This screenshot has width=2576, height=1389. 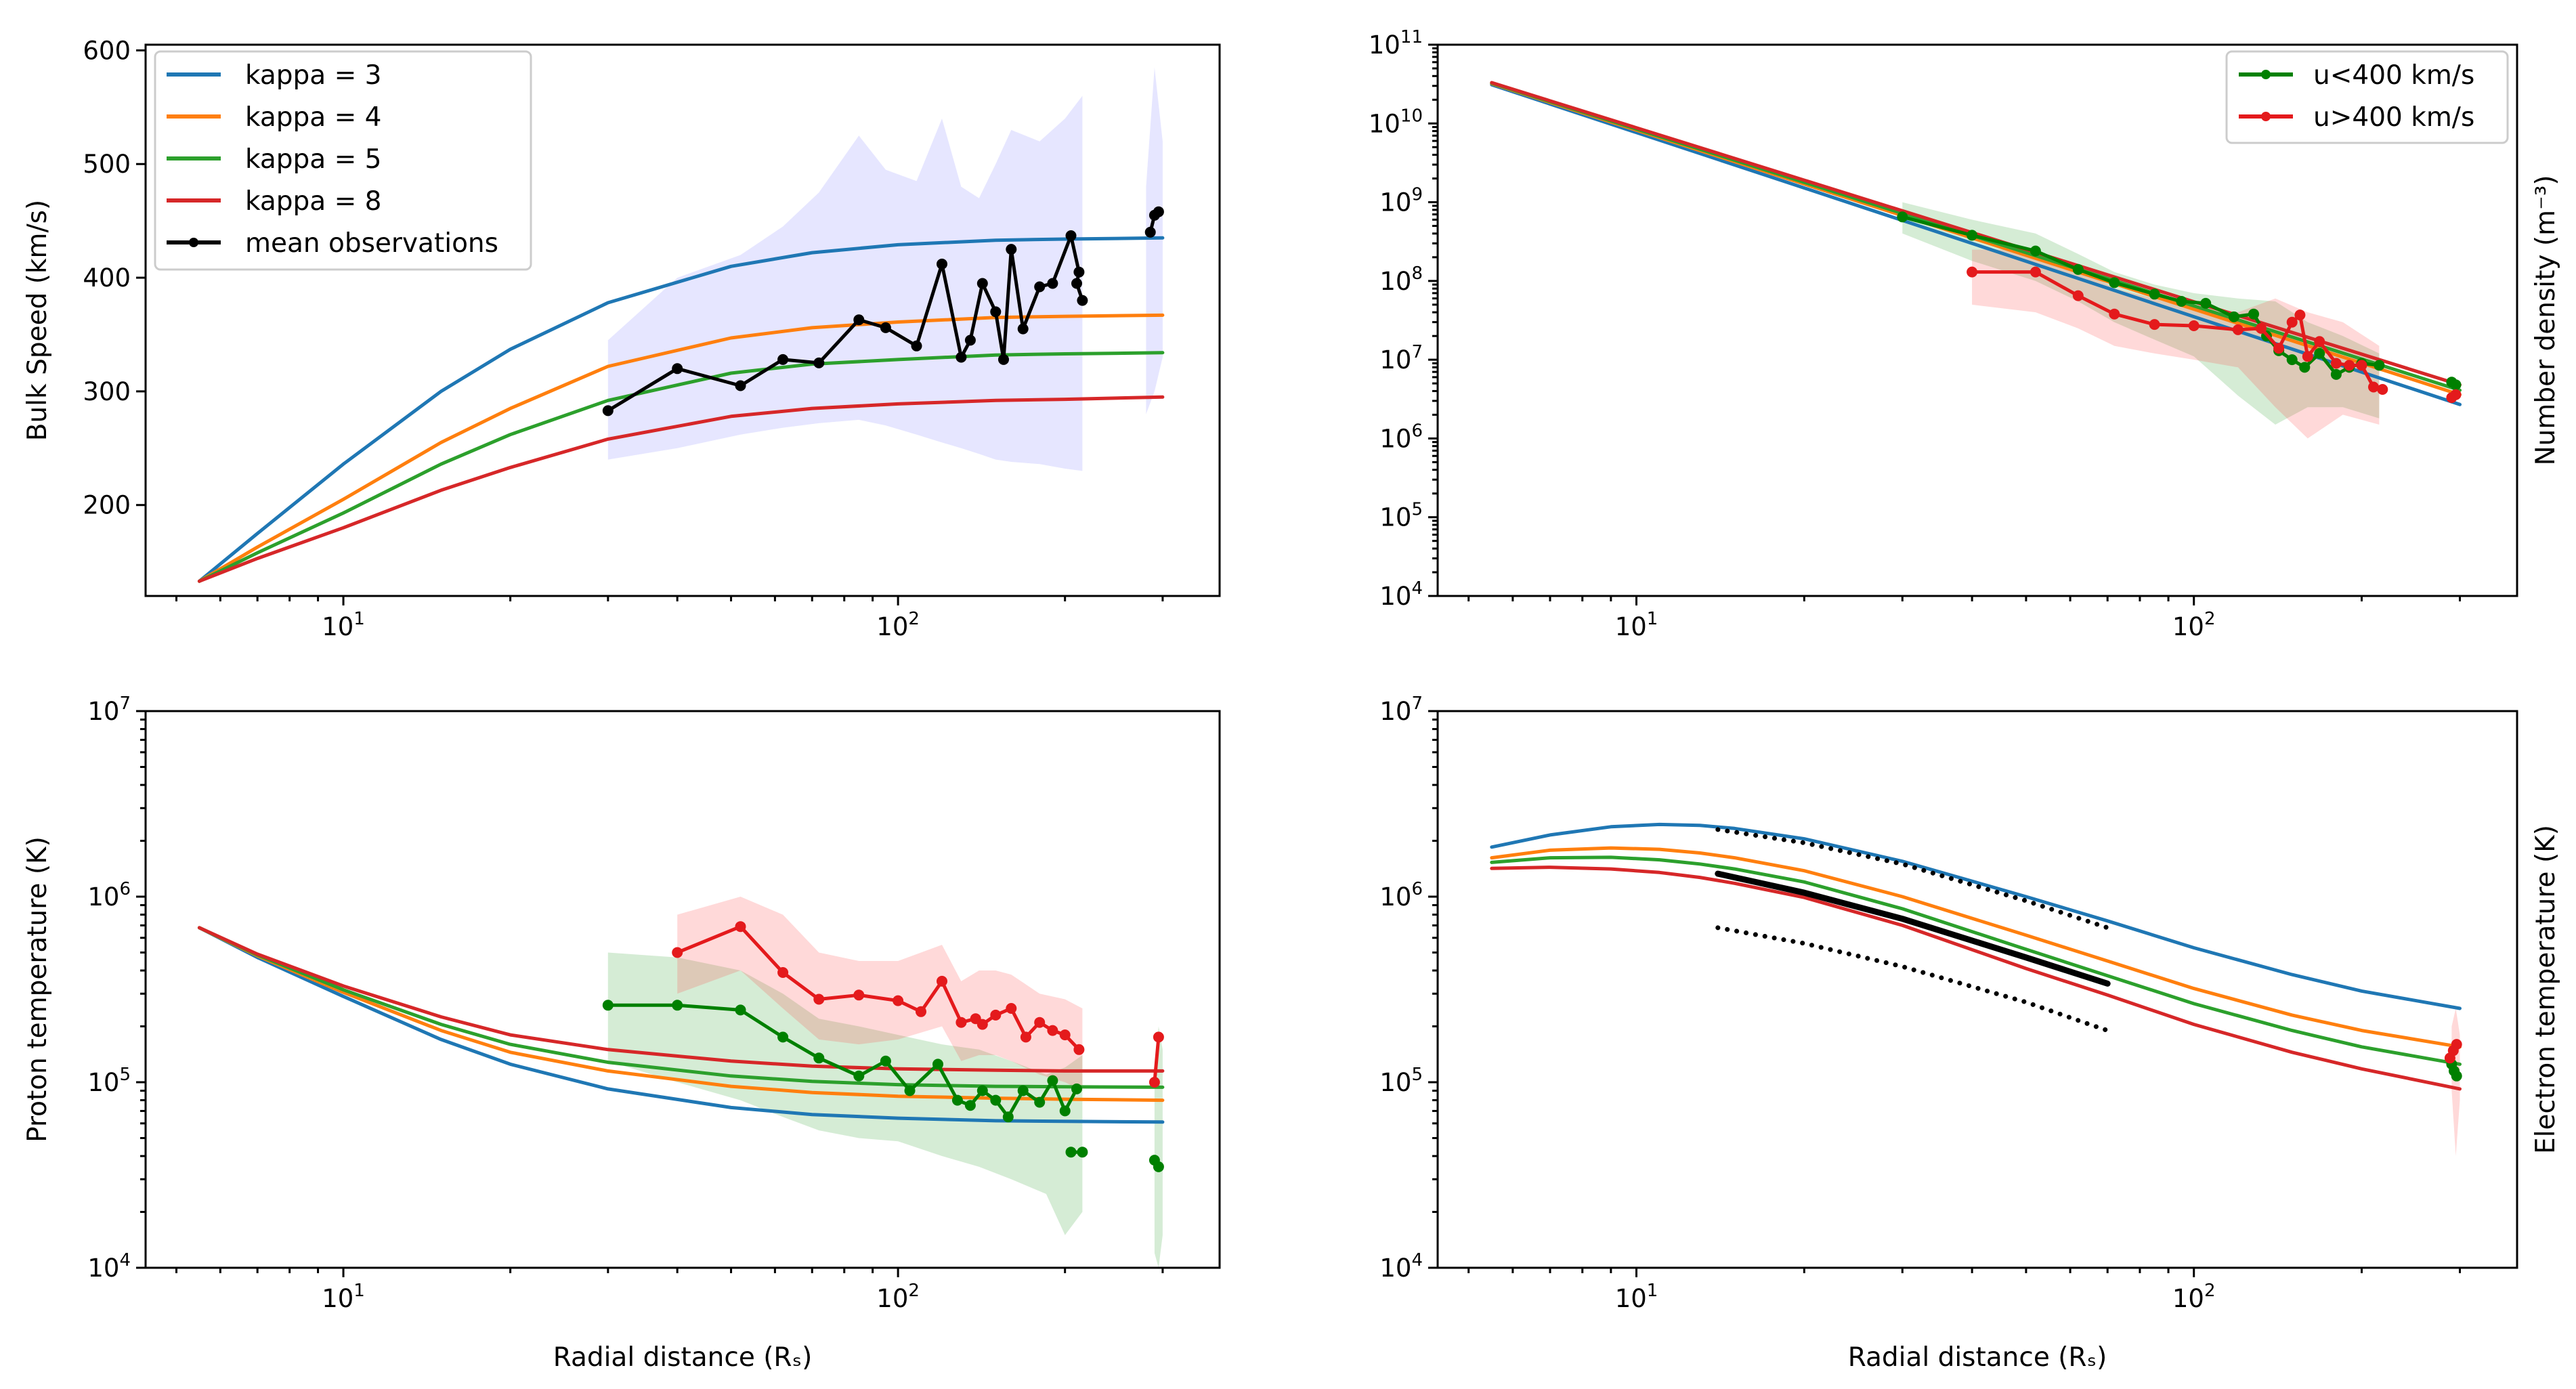 What do you see at coordinates (313, 75) in the screenshot?
I see `legend-label-kappa3: kappa = 3` at bounding box center [313, 75].